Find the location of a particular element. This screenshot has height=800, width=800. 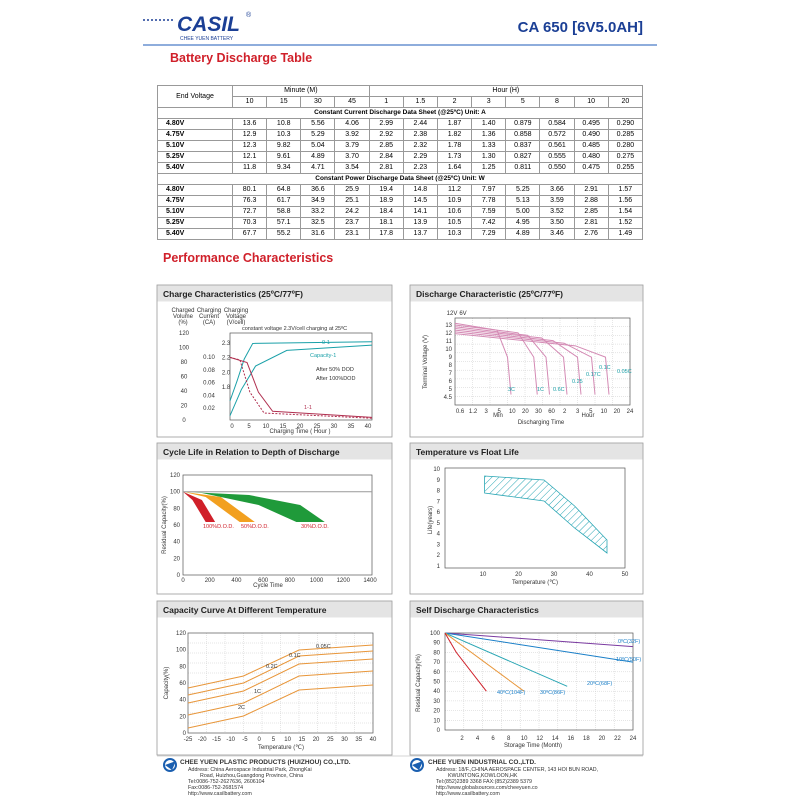

cell: 14.1 is located at coordinates (420, 212).